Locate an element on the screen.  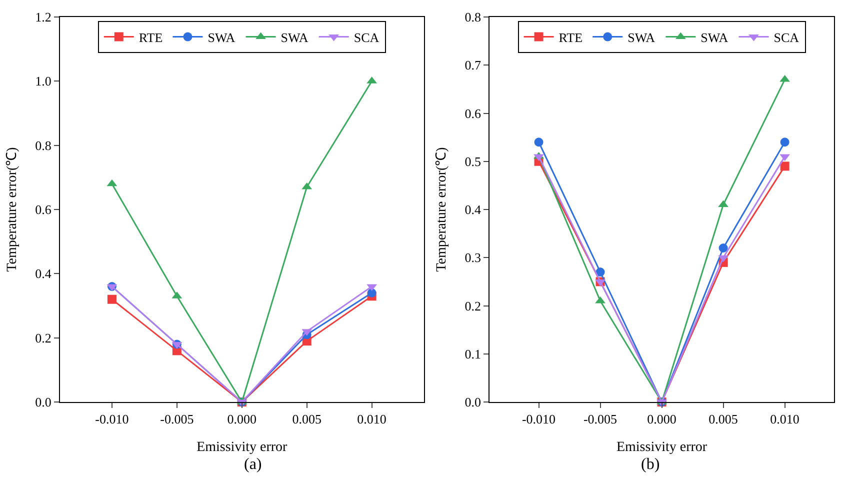
y-tick-label: 1.0 is located at coordinates (43, 81).